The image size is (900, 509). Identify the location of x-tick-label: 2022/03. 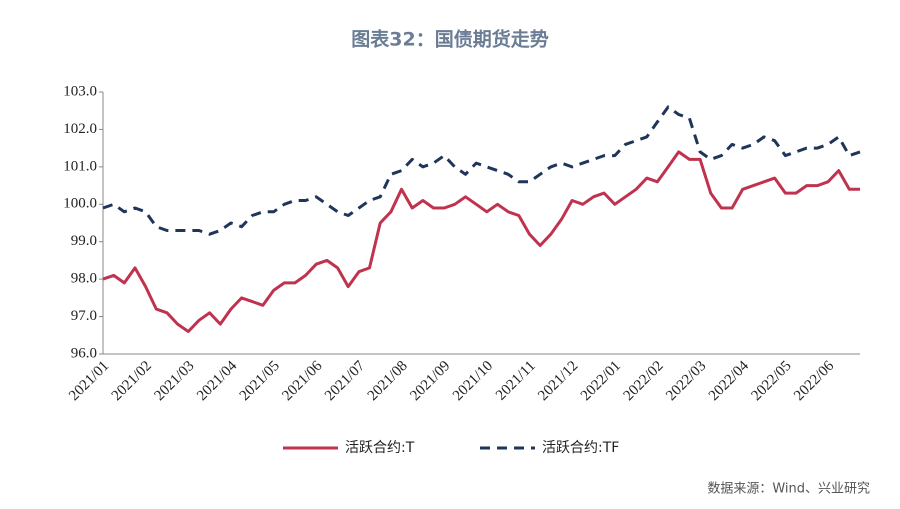
(686, 381).